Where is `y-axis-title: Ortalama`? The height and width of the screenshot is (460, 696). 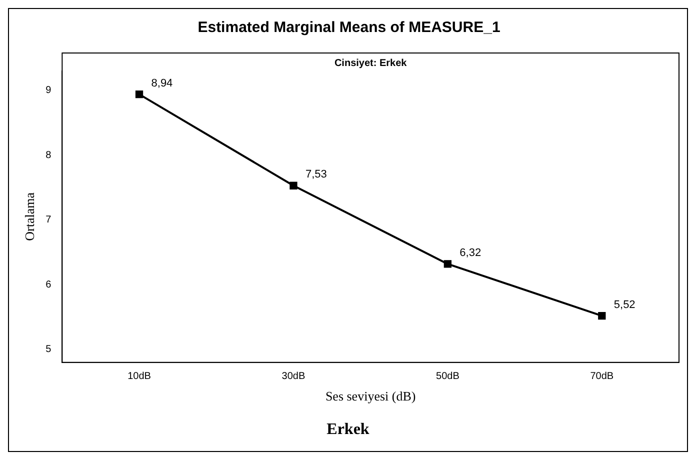 y-axis-title: Ortalama is located at coordinates (30, 216).